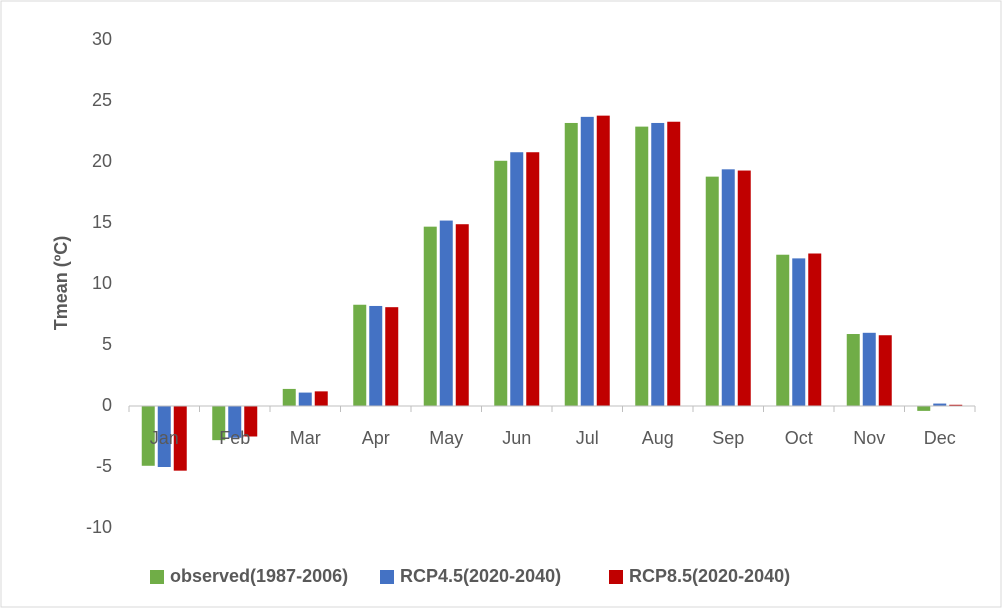  Describe the element at coordinates (799, 438) in the screenshot. I see `x-tick-label: Oct` at that location.